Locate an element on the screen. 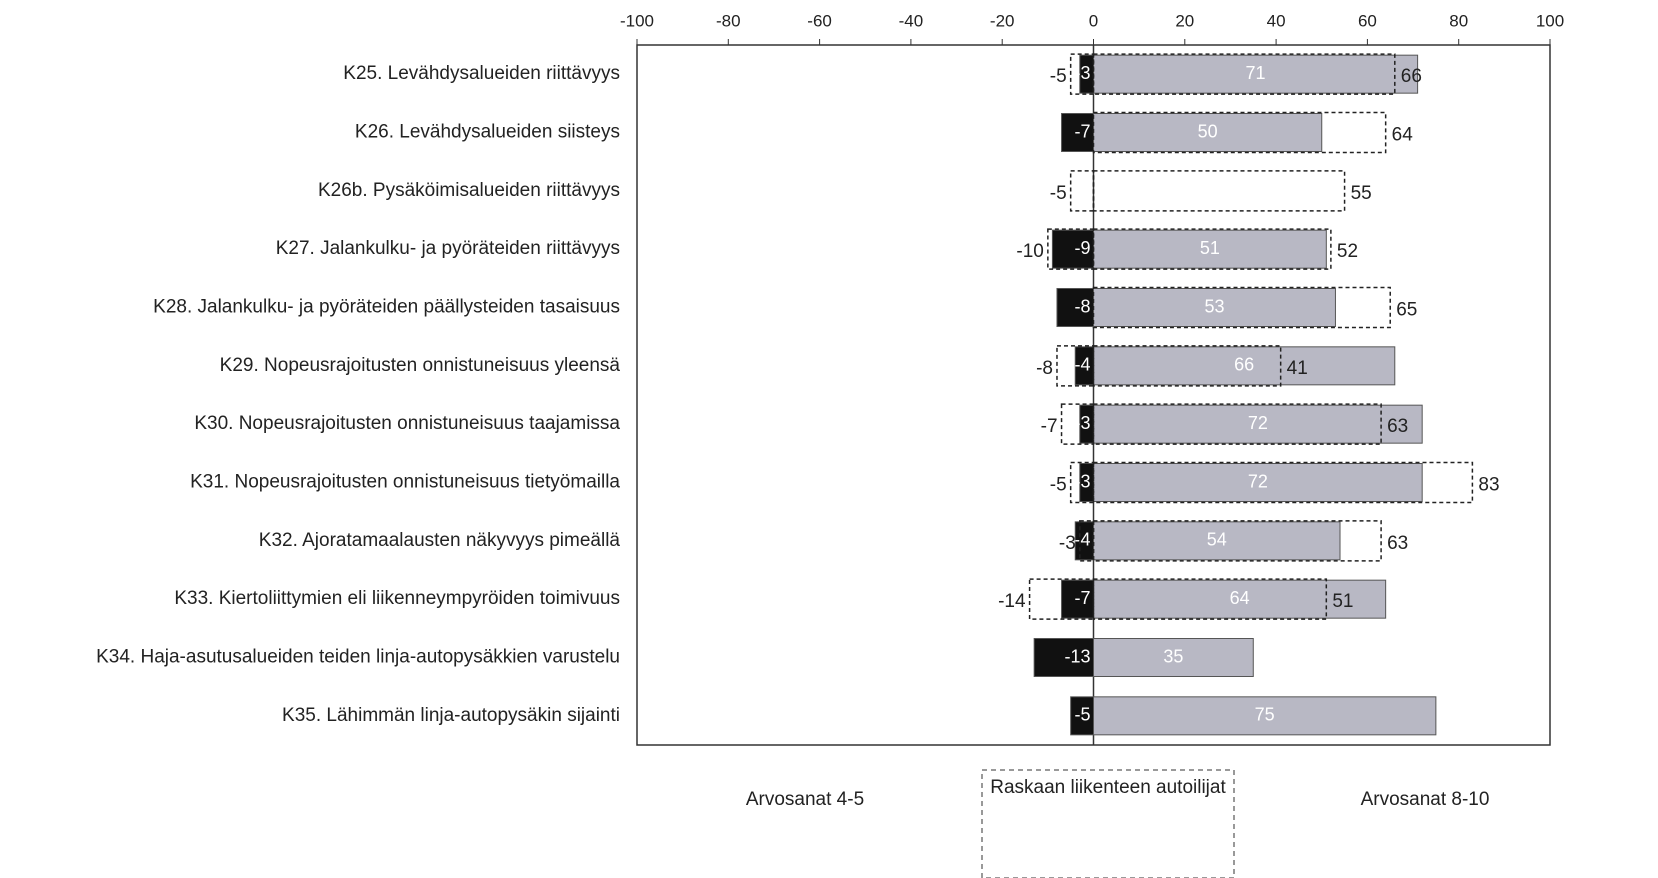 This screenshot has height=878, width=1658. x-tick-label: 40 is located at coordinates (1276, 20).